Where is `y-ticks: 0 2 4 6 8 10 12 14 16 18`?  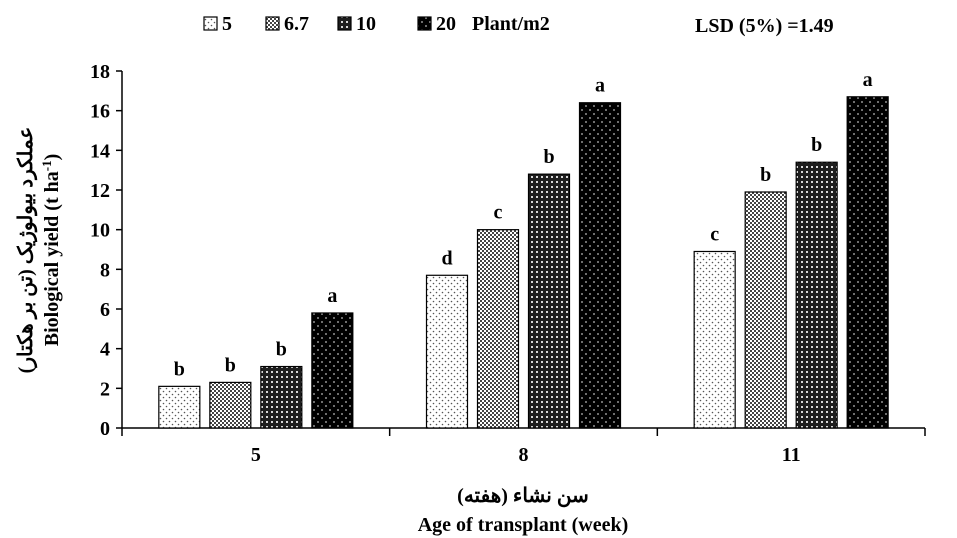 y-ticks: 0 2 4 6 8 10 12 14 16 18 is located at coordinates (106, 250).